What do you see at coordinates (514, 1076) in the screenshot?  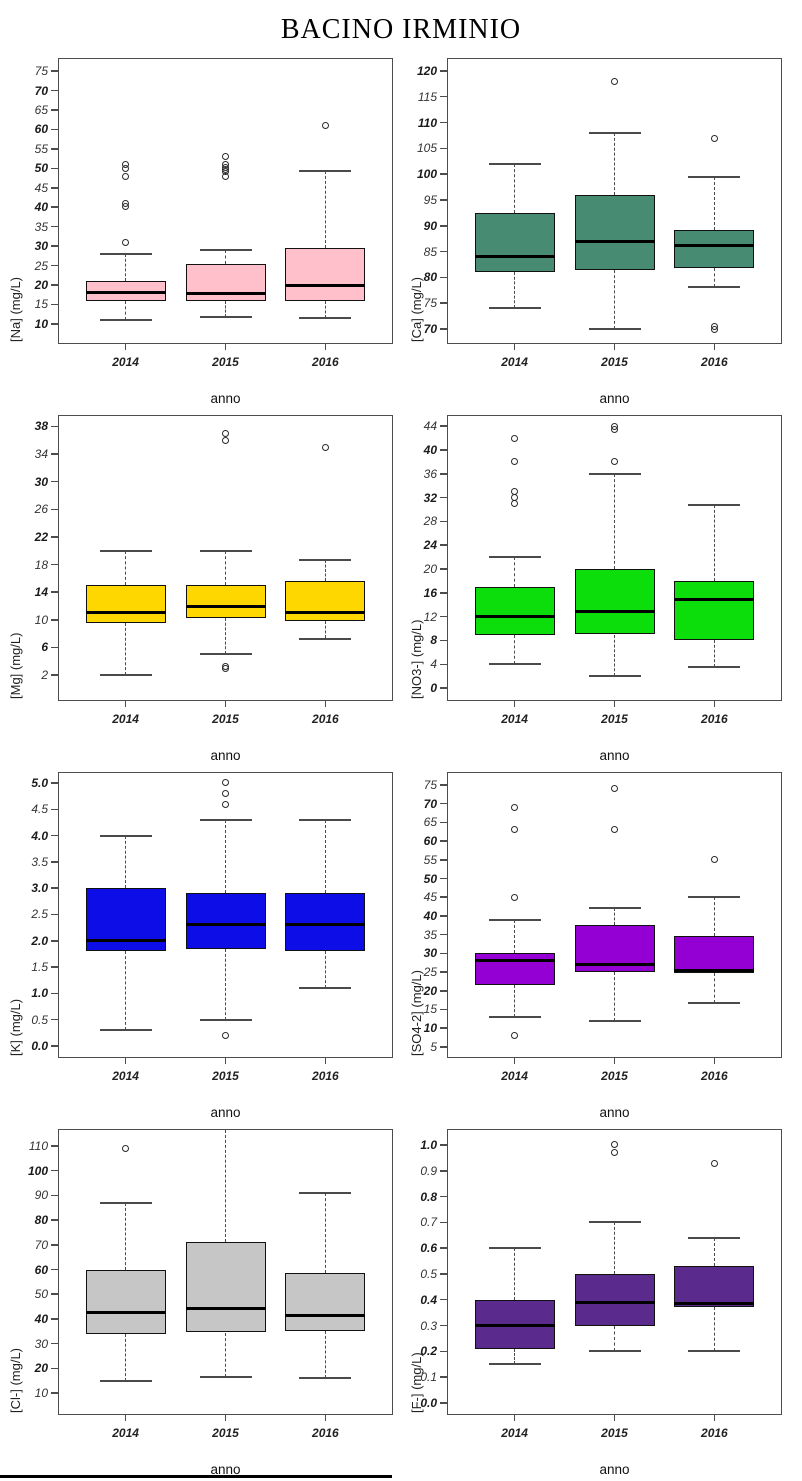 I see `x-tick-label: 2014` at bounding box center [514, 1076].